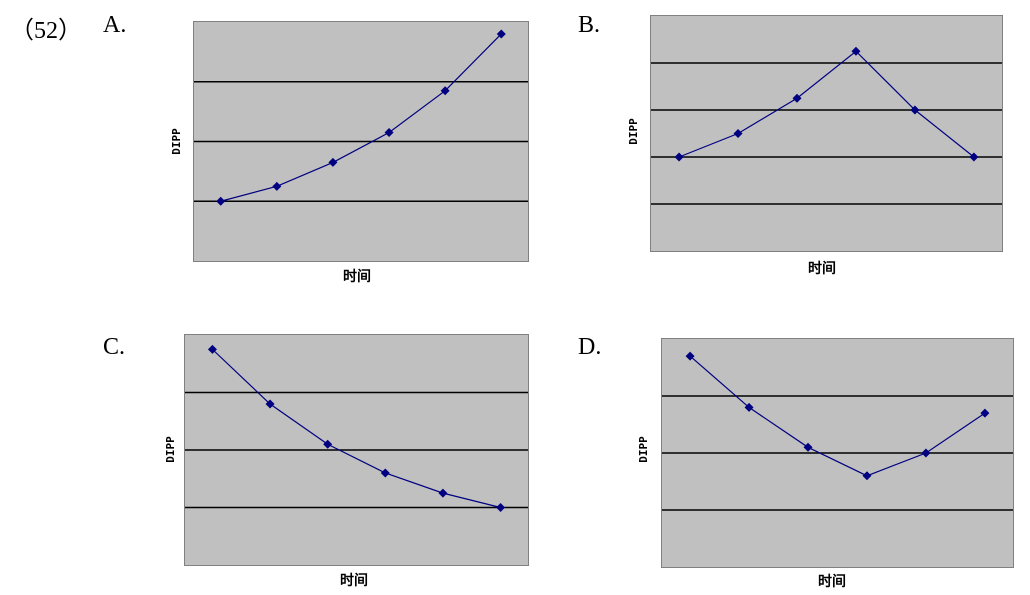 Image resolution: width=1030 pixels, height=595 pixels. I want to click on x-axis-label-b: 时间, so click(822, 269).